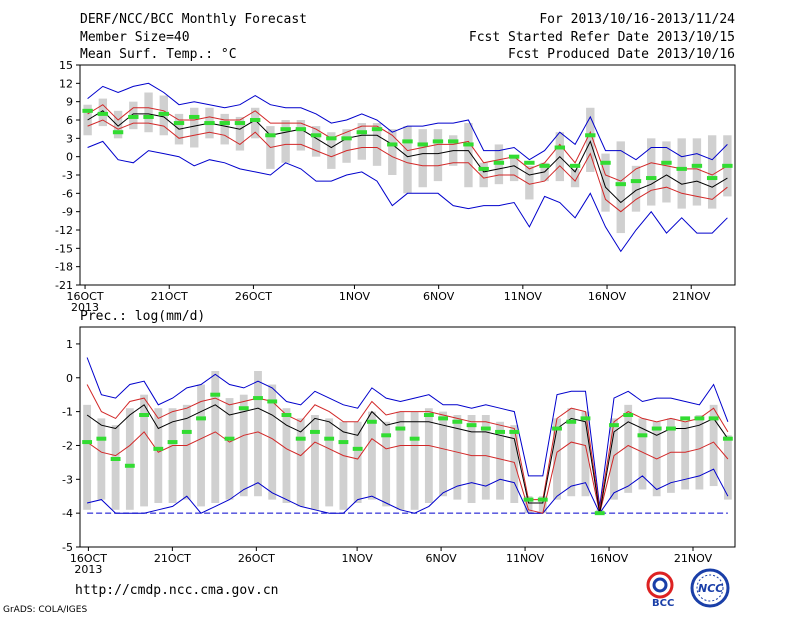 The width and height of the screenshot is (800, 618). What do you see at coordinates (441, 558) in the screenshot?
I see `precip-xtick-label: 6NOV` at bounding box center [441, 558].